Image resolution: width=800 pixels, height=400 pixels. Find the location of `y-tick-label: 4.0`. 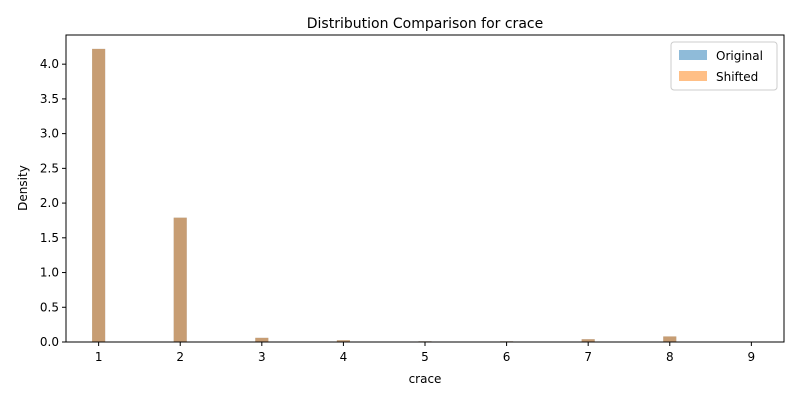

y-tick-label: 4.0 is located at coordinates (49, 64).